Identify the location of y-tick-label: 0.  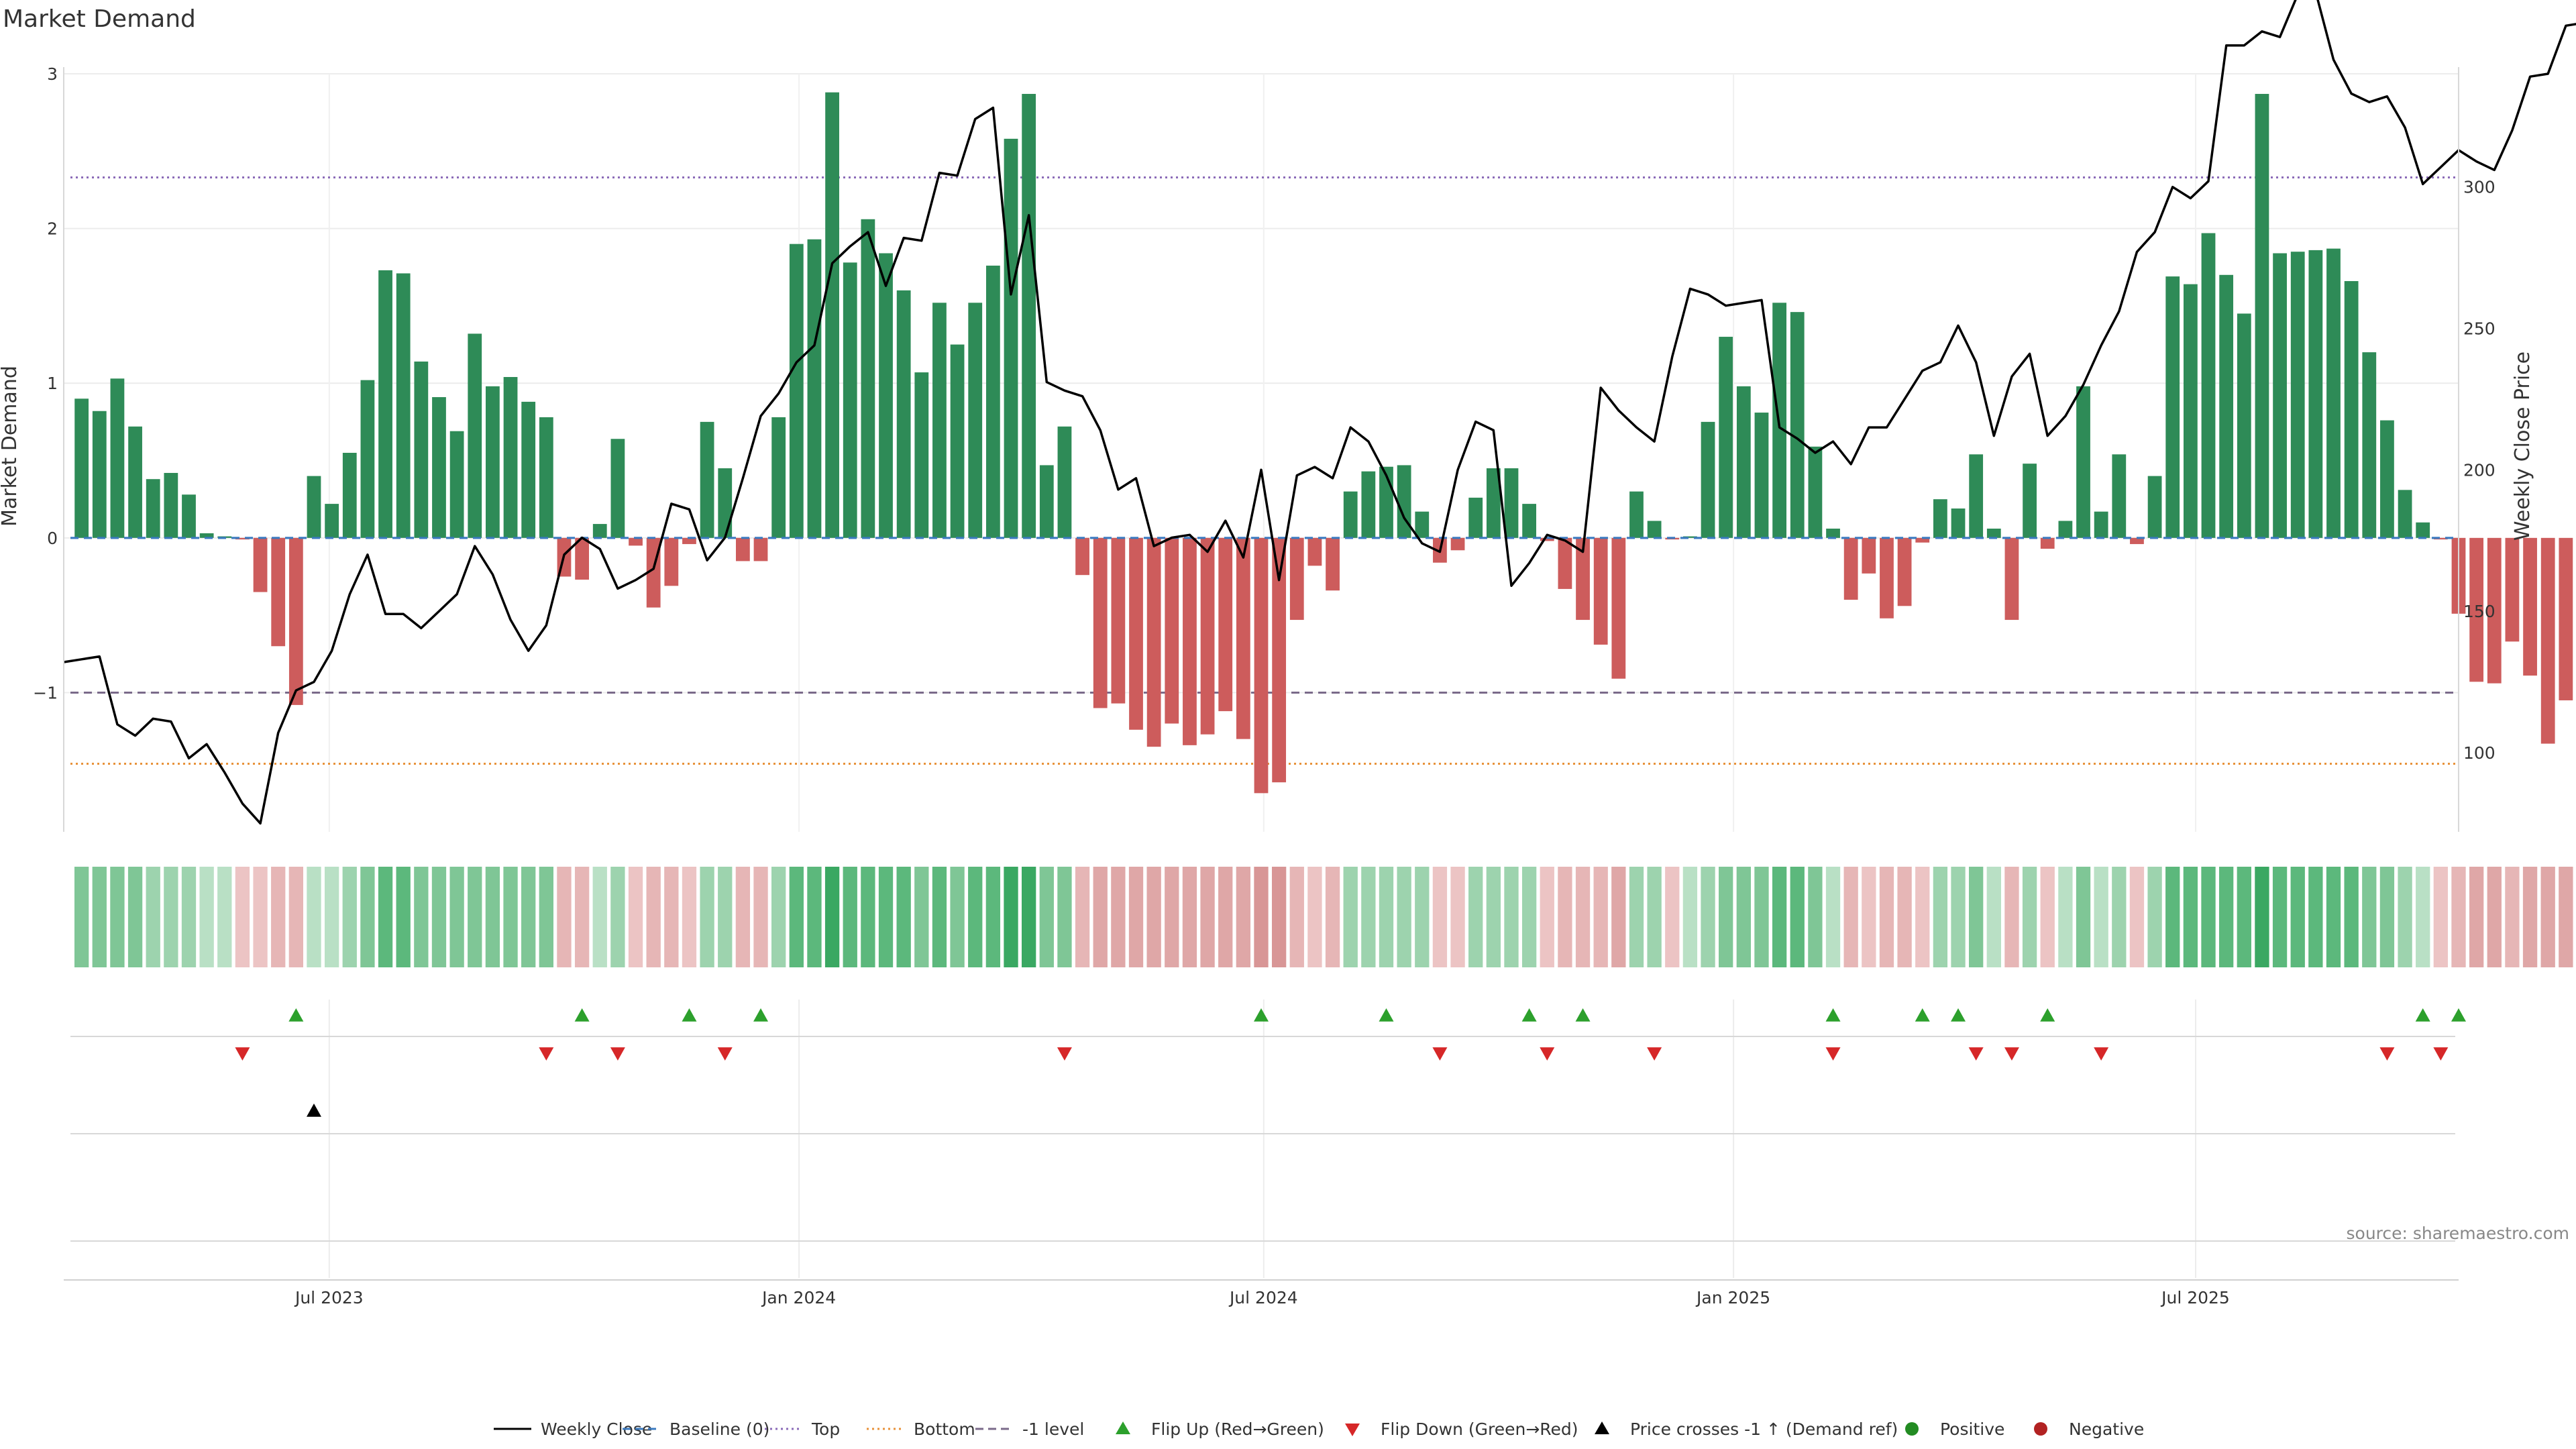
(52, 538).